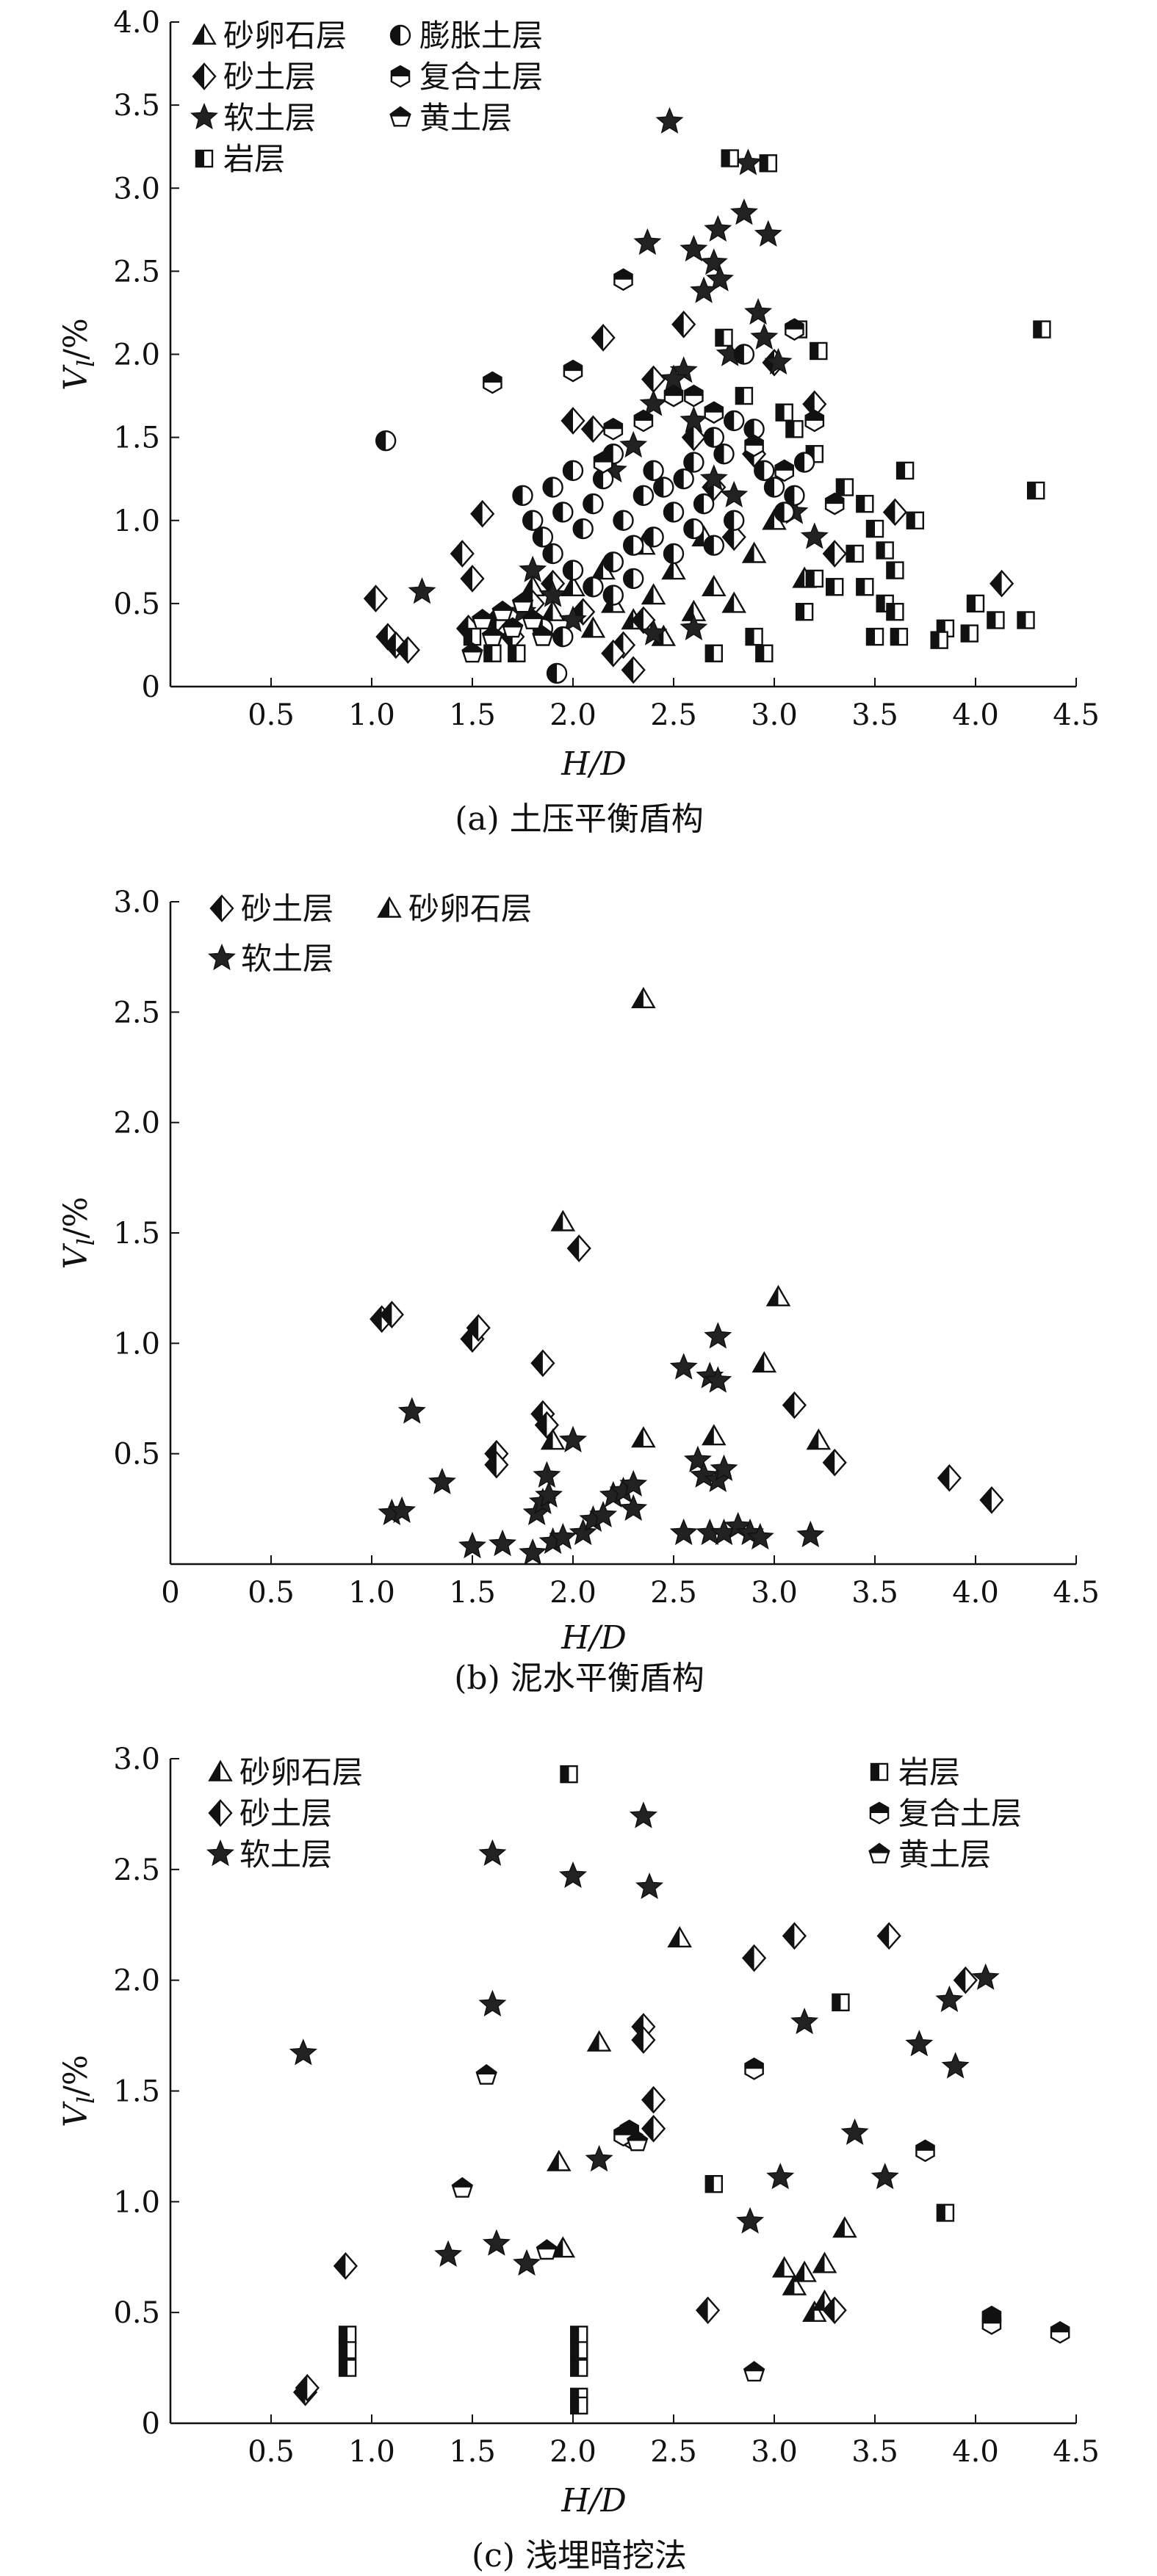 This screenshot has height=2576, width=1157. I want to click on panel-caption: (a) 土压平衡盾构, so click(579, 819).